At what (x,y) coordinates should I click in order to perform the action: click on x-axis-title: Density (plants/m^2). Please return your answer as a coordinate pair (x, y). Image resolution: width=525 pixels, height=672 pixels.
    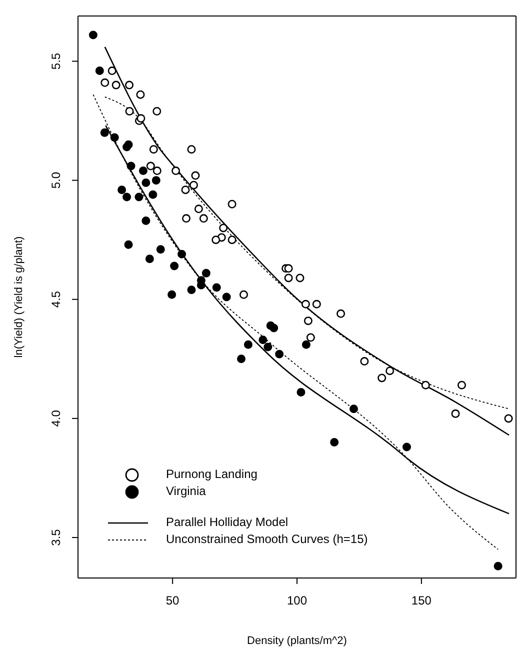
    Looking at the image, I should click on (297, 641).